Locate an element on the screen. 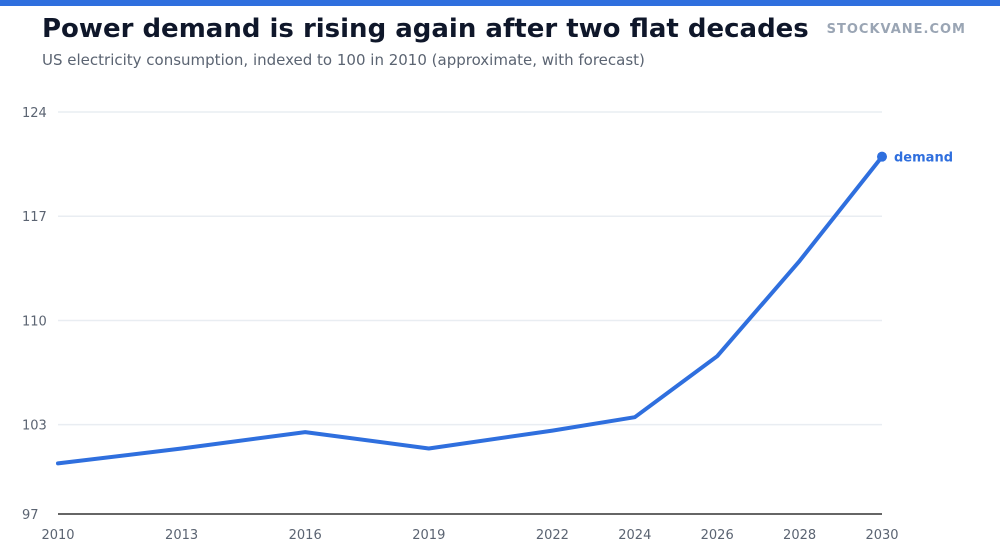 This screenshot has height=560, width=1000. x-tick-label-2026: 2026 is located at coordinates (717, 535).